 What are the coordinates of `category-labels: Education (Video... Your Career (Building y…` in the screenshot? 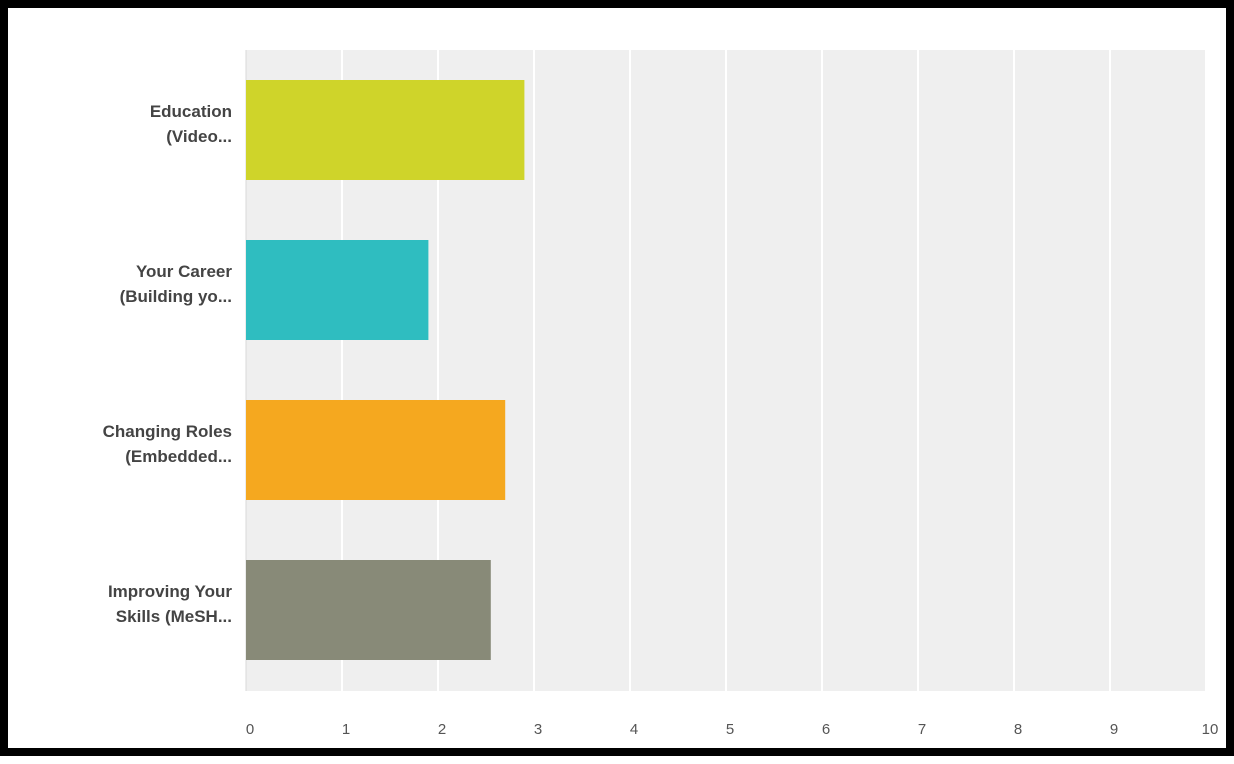 It's located at (168, 364).